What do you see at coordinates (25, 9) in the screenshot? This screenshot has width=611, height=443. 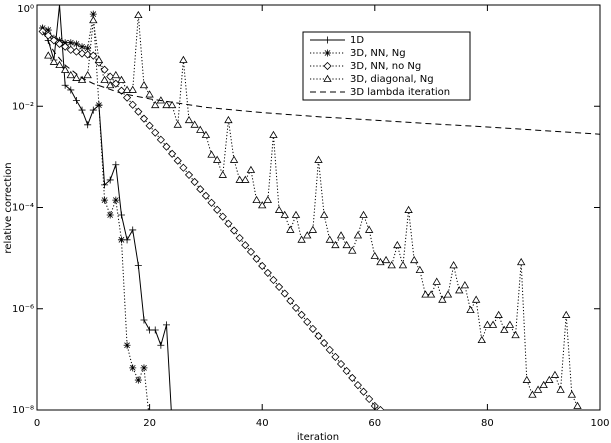 I see `y-tick-label: 10⁰` at bounding box center [25, 9].